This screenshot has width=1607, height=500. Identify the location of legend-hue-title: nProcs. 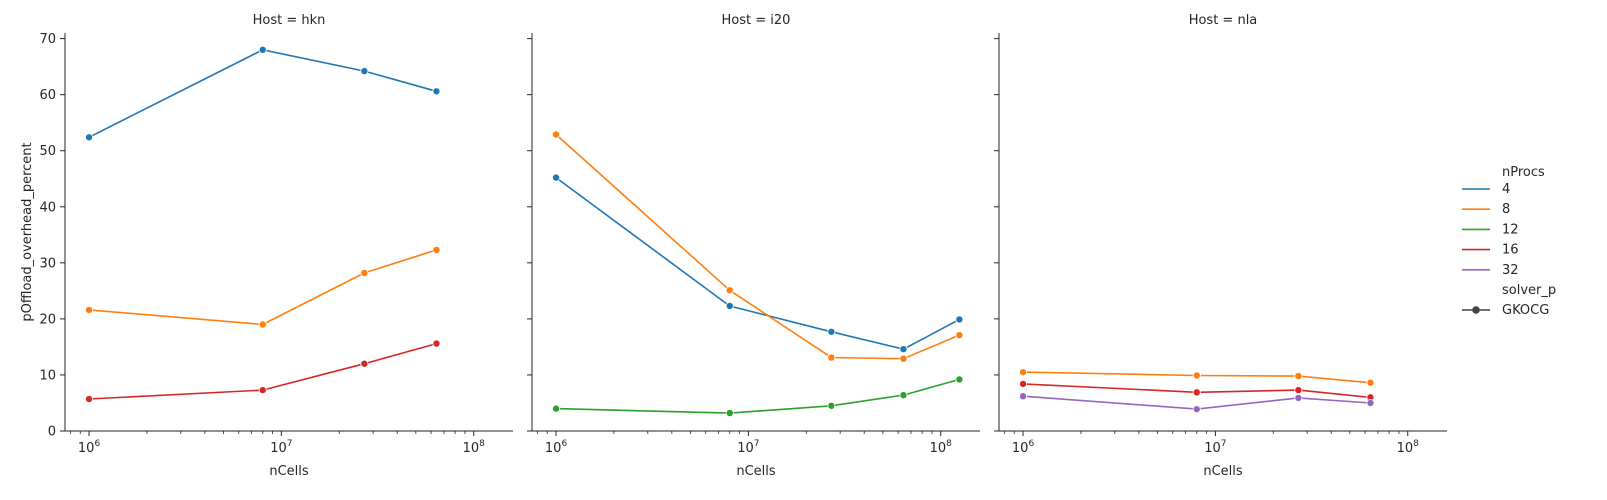
(1523, 172).